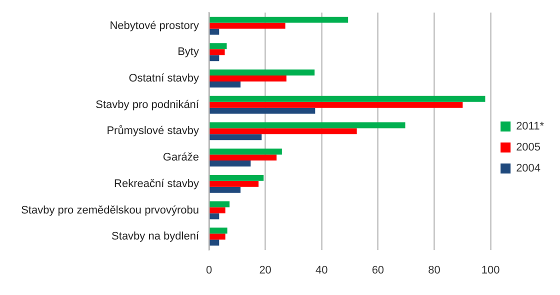 The image size is (560, 295). Describe the element at coordinates (434, 270) in the screenshot. I see `x-tick-label: 80` at that location.